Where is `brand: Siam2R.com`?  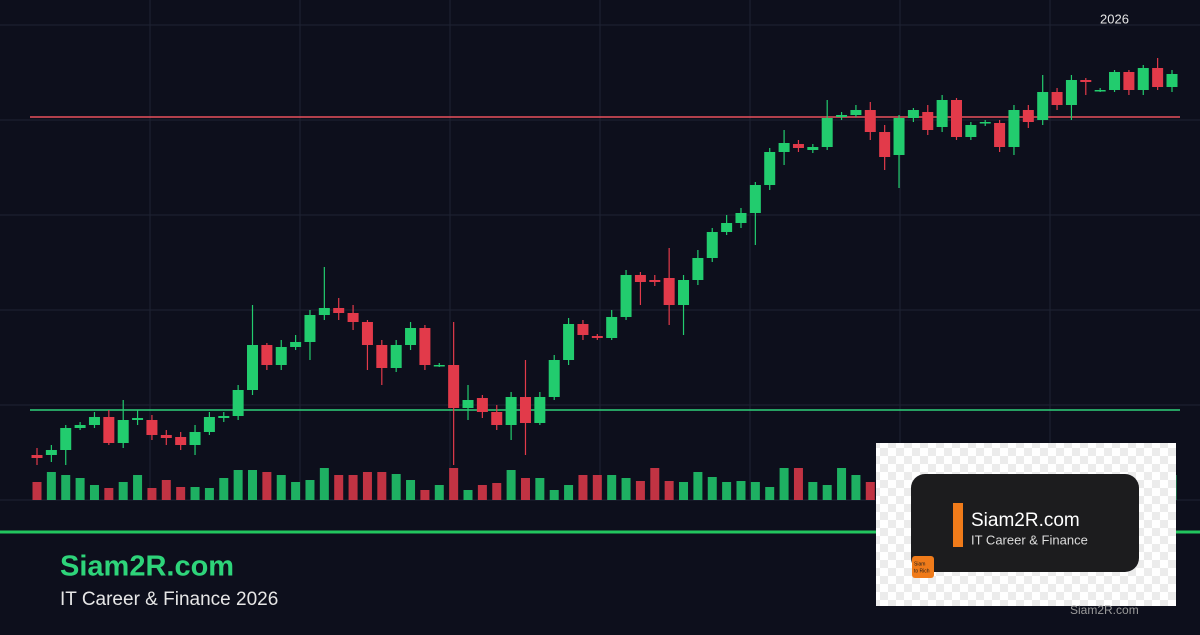 brand: Siam2R.com is located at coordinates (147, 567).